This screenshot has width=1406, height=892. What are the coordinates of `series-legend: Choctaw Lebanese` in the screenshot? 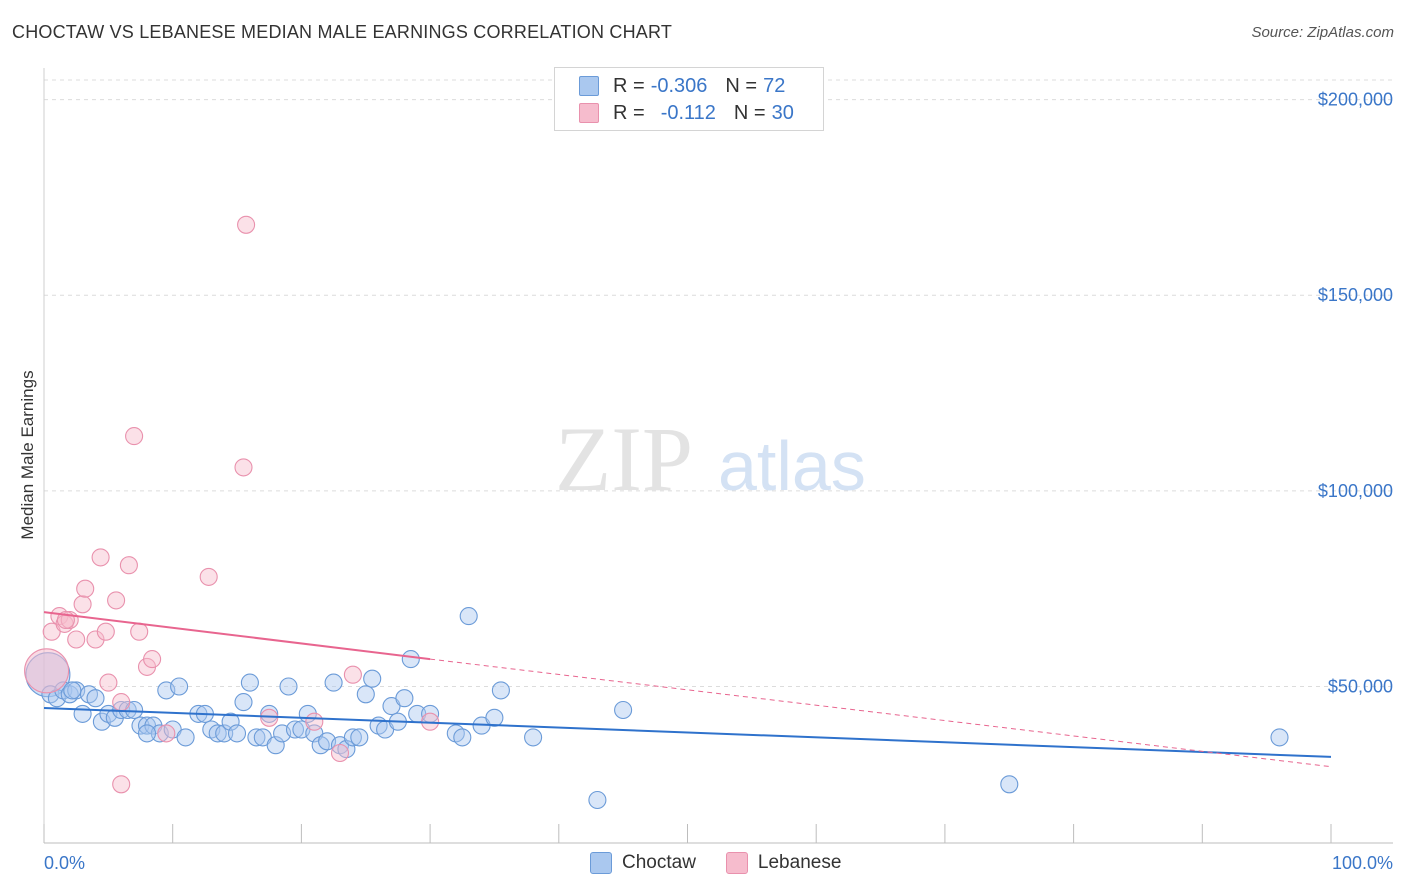 It's located at (730, 863).